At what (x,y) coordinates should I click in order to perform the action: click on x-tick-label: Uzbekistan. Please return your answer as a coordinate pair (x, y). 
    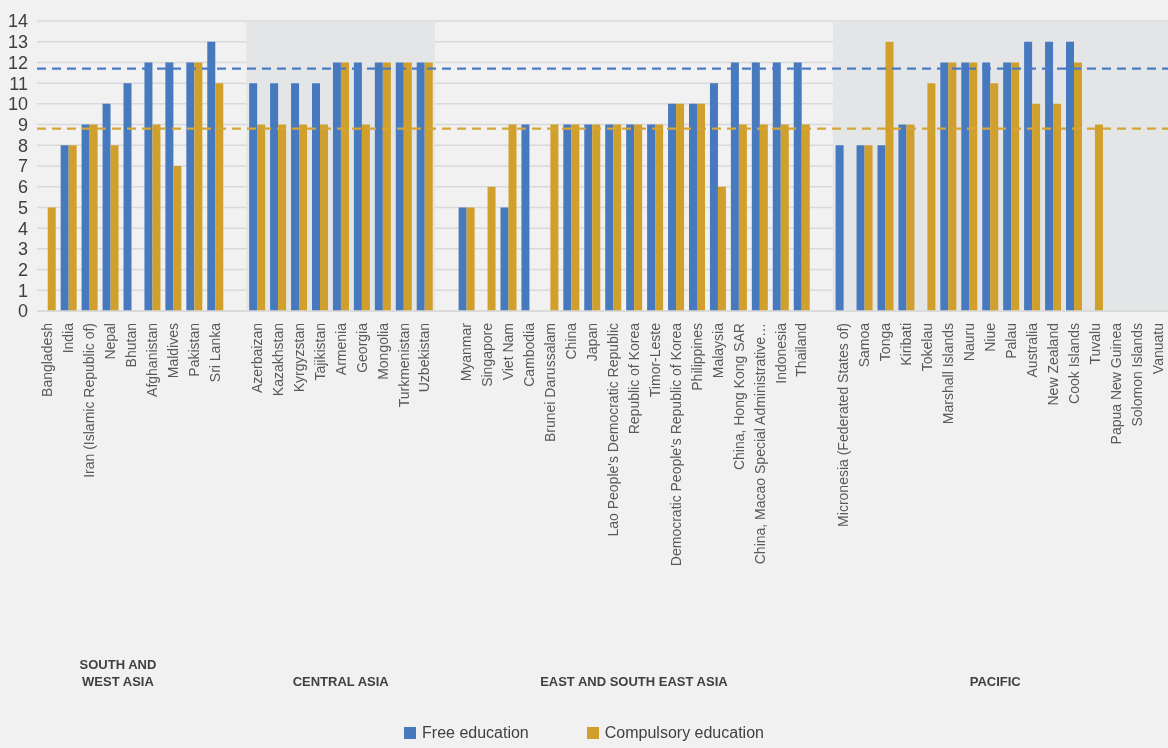
    Looking at the image, I should click on (424, 358).